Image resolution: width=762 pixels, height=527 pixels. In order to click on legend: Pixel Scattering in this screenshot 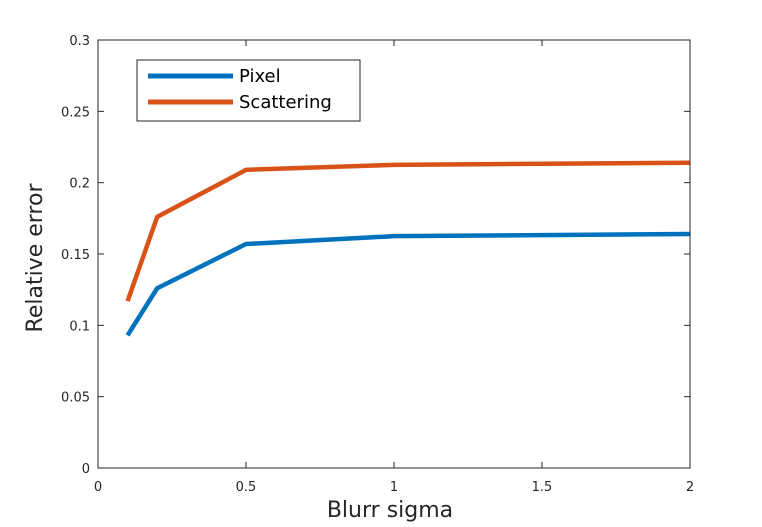, I will do `click(248, 90)`.